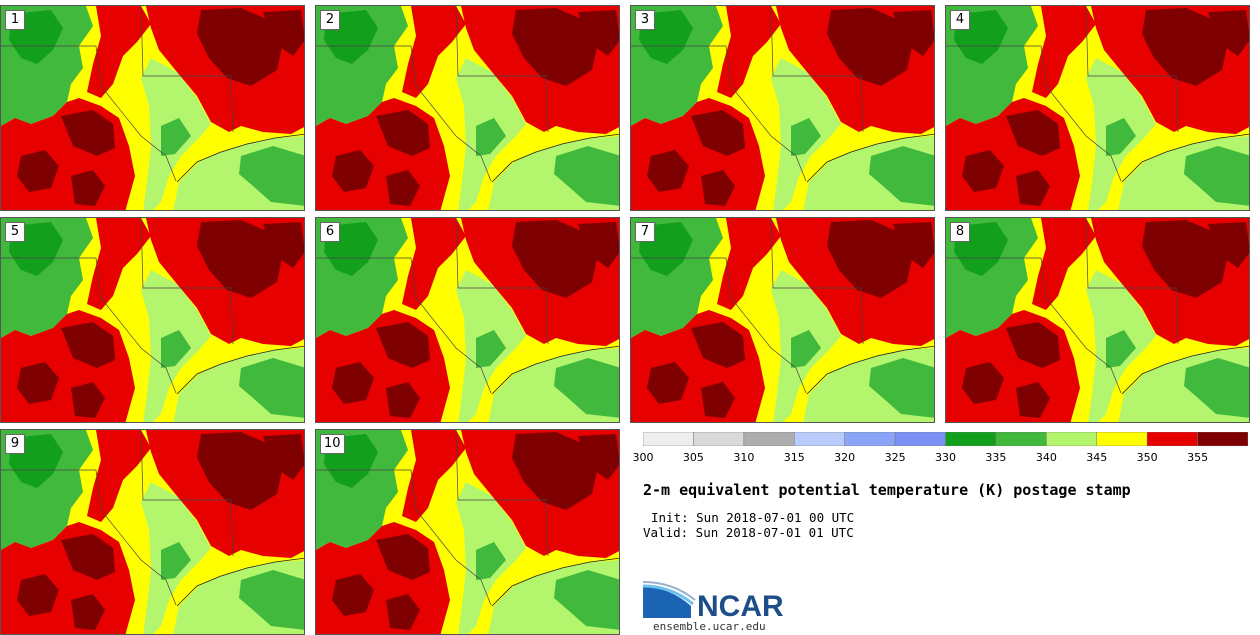  I want to click on member-number: 10, so click(332, 444).